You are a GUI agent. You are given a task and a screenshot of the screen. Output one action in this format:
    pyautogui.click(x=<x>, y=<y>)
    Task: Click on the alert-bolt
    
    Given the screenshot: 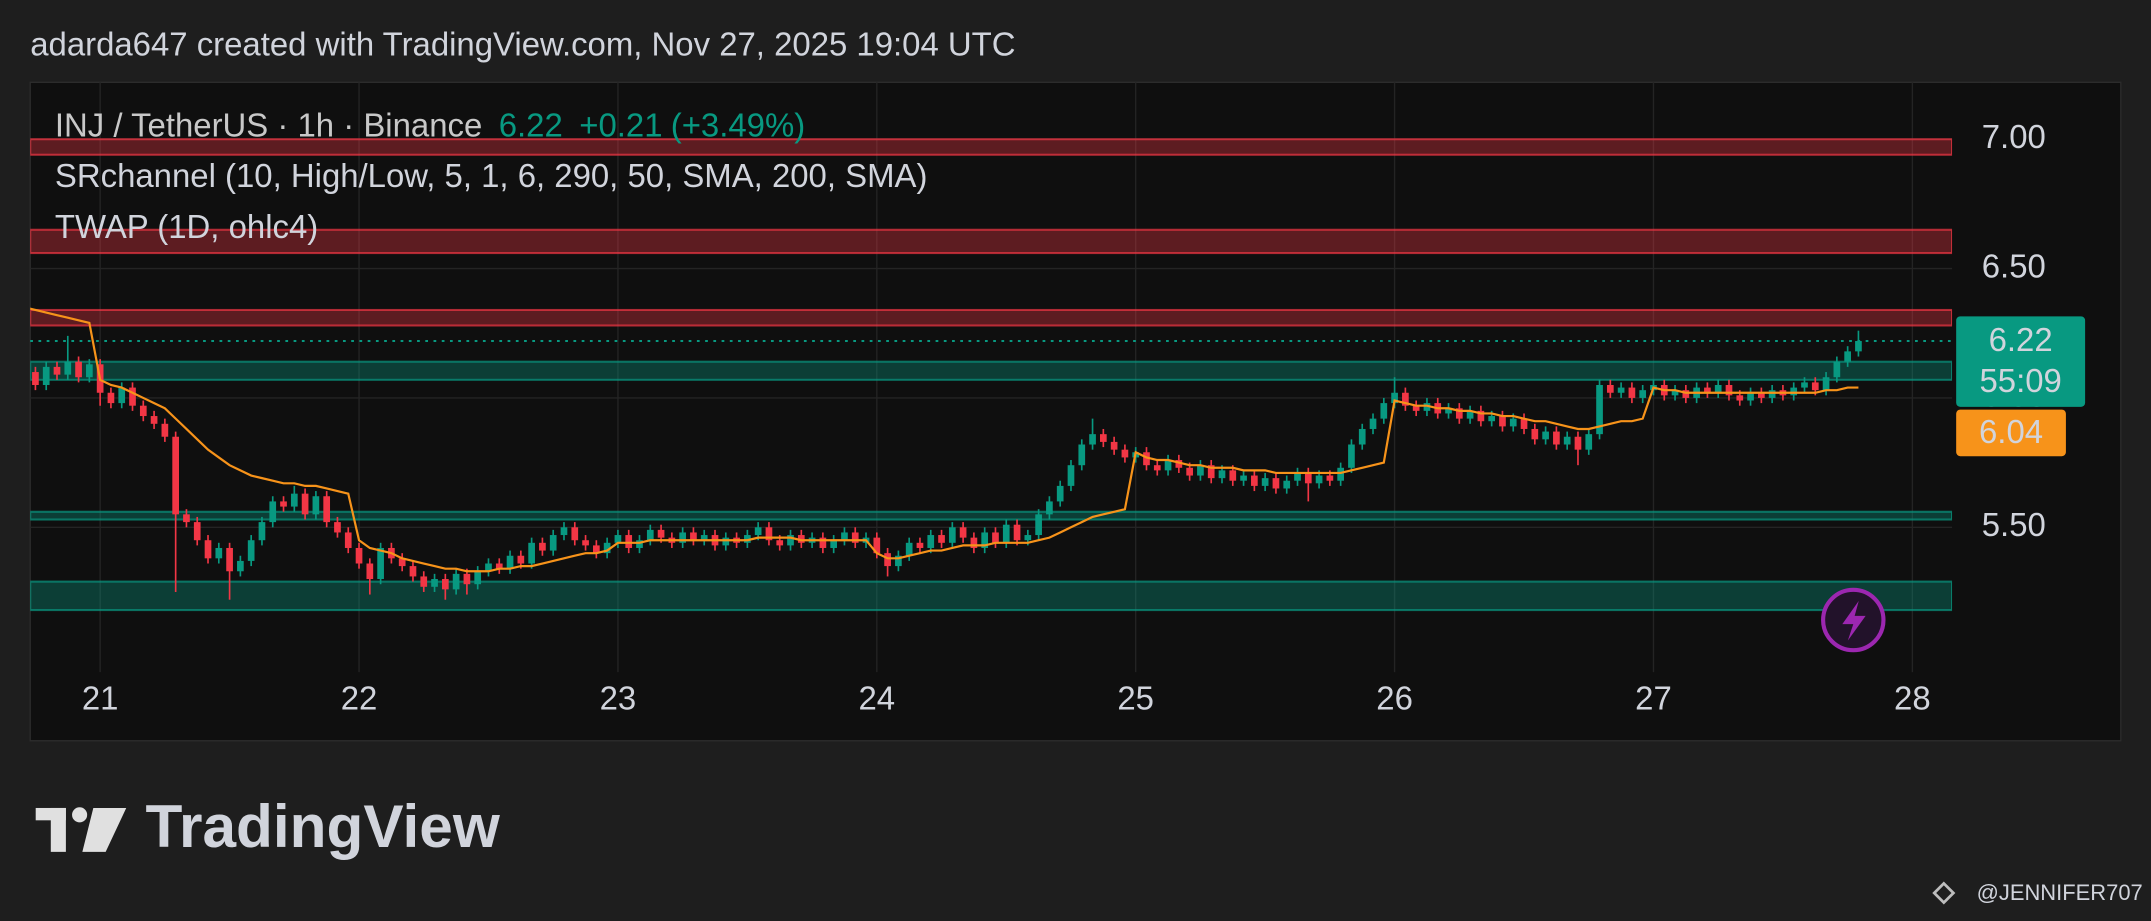 What is the action you would take?
    pyautogui.click(x=1854, y=620)
    